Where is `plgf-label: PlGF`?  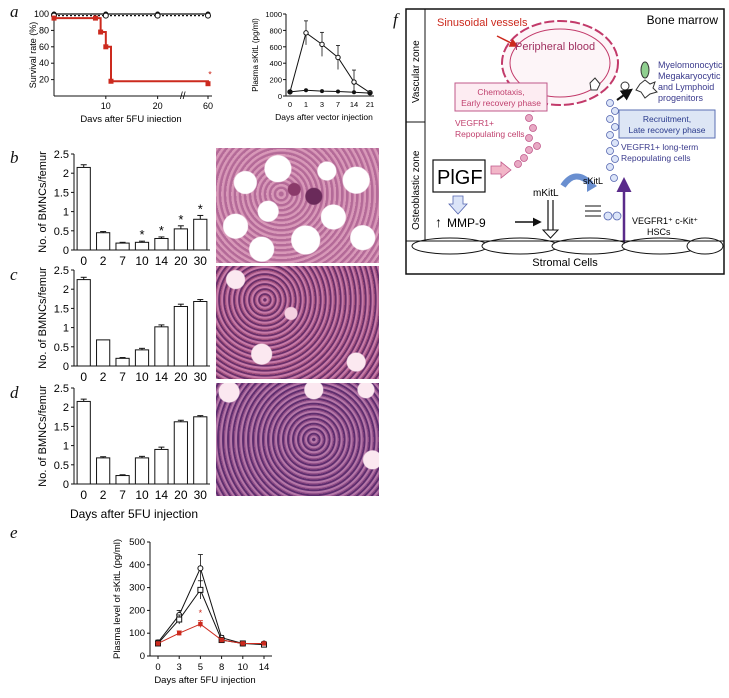 plgf-label: PlGF is located at coordinates (460, 178).